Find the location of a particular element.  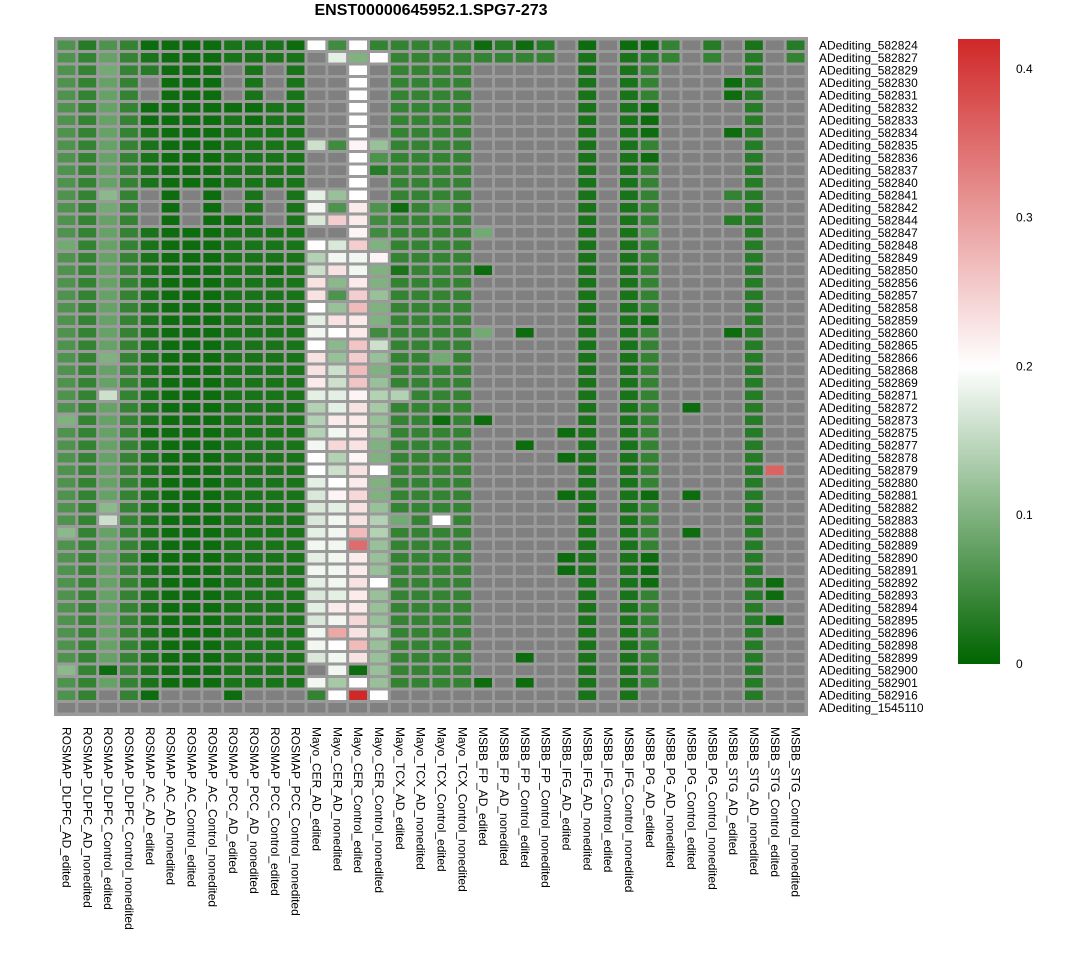

row-label: ADediting_582868 is located at coordinates (868, 370).